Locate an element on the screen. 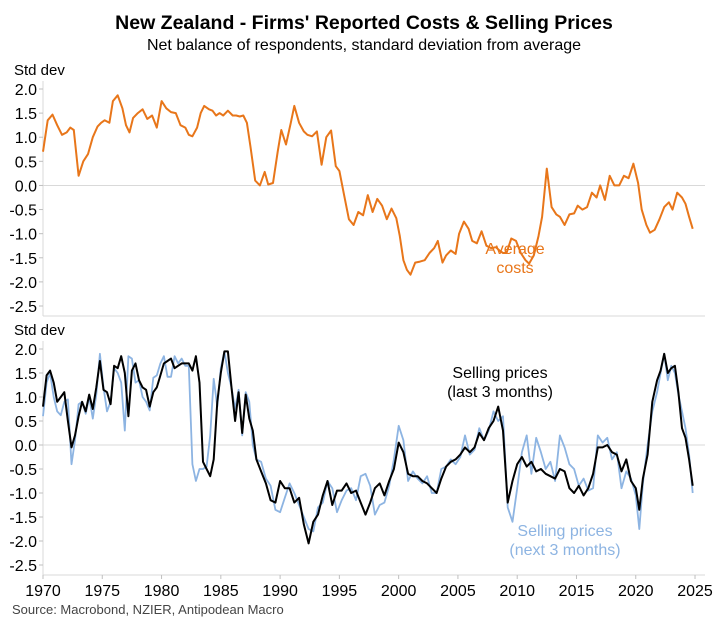 The image size is (728, 624). top-y-tick-label: -1.0 is located at coordinates (23, 235).